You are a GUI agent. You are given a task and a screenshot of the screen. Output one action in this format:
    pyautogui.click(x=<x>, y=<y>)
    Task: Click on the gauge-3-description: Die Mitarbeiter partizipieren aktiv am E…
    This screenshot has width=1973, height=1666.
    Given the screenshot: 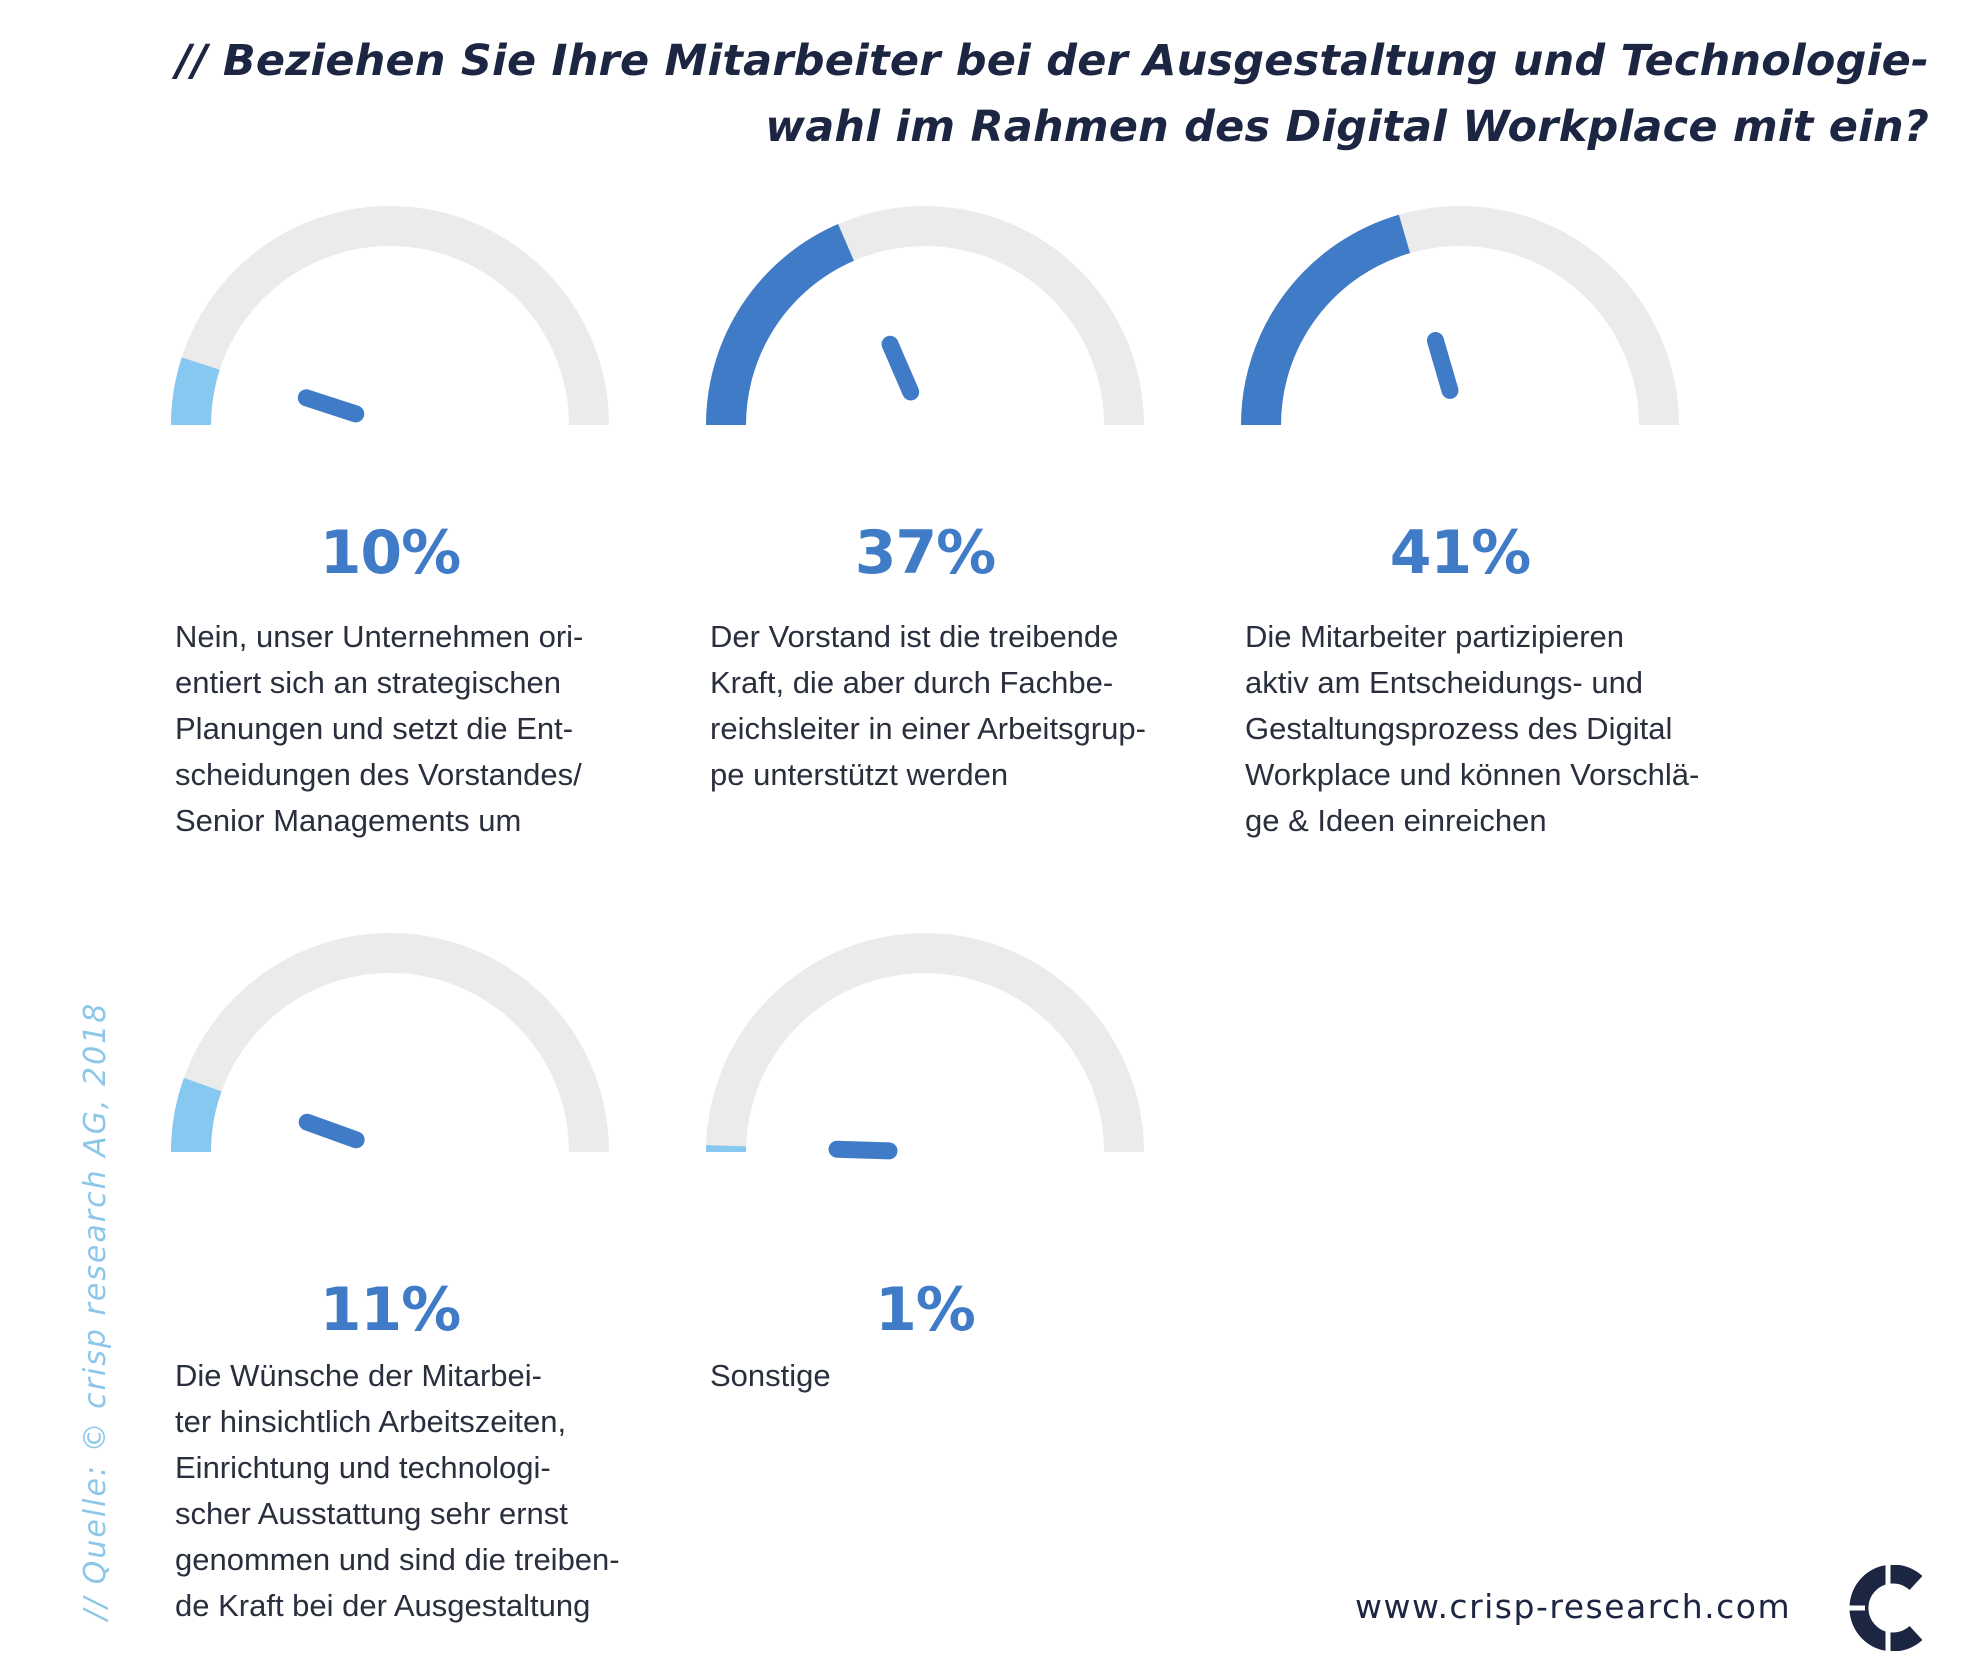 What is the action you would take?
    pyautogui.click(x=1475, y=729)
    